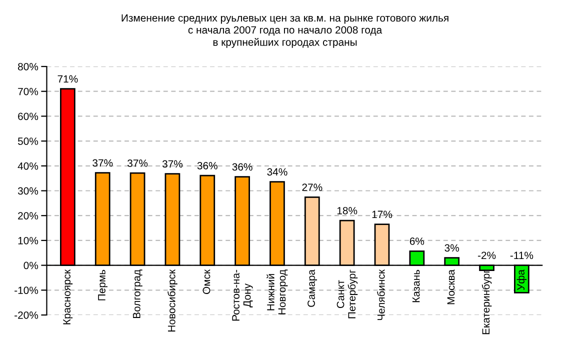  What do you see at coordinates (137, 294) in the screenshot?
I see `x-tick-label: Волгоград` at bounding box center [137, 294].